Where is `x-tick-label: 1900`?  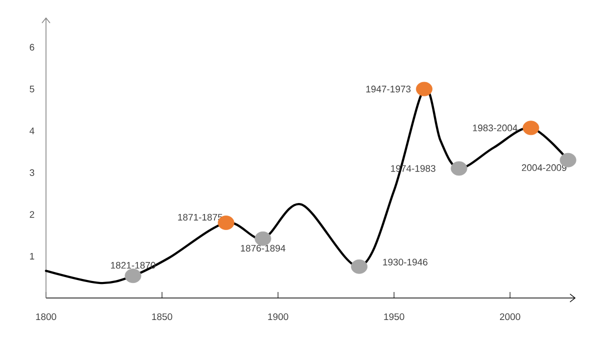 x-tick-label: 1900 is located at coordinates (278, 316).